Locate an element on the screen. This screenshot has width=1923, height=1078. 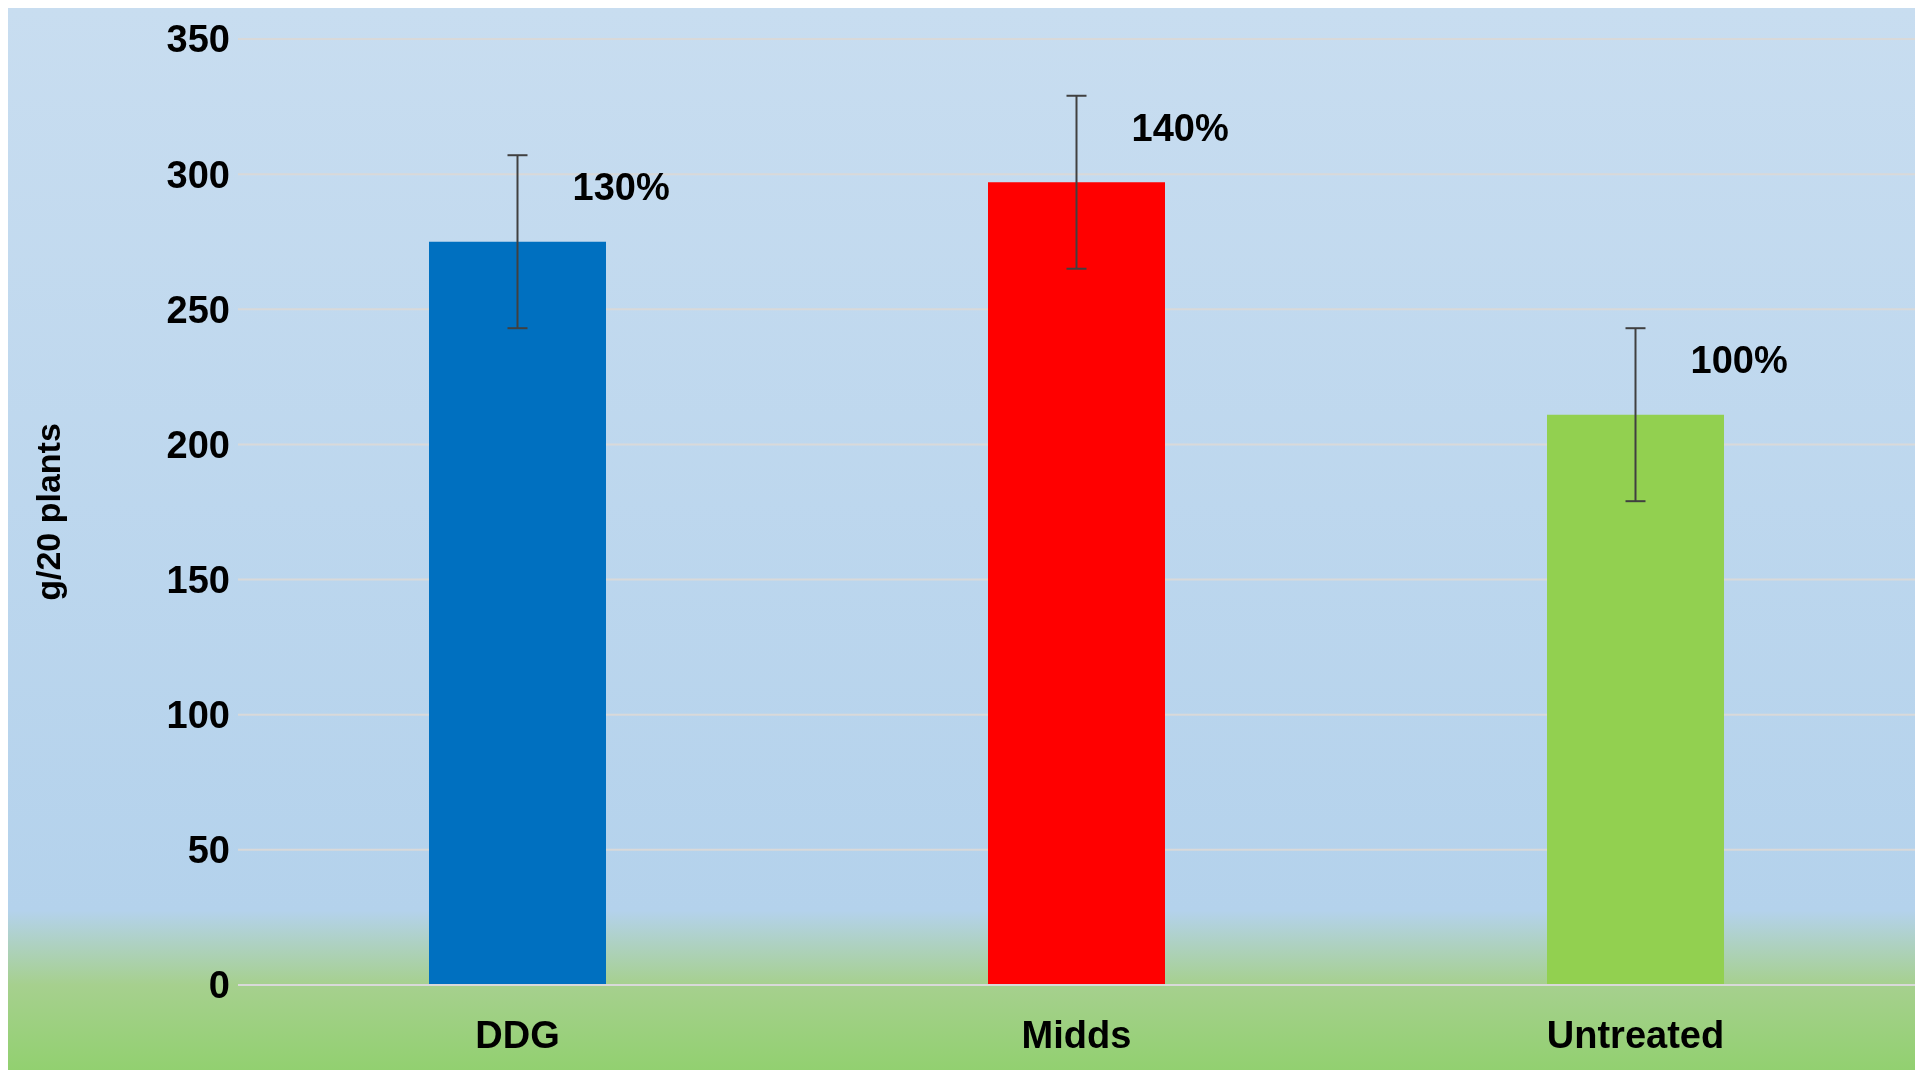
y-tick-label: 300 is located at coordinates (198, 174).